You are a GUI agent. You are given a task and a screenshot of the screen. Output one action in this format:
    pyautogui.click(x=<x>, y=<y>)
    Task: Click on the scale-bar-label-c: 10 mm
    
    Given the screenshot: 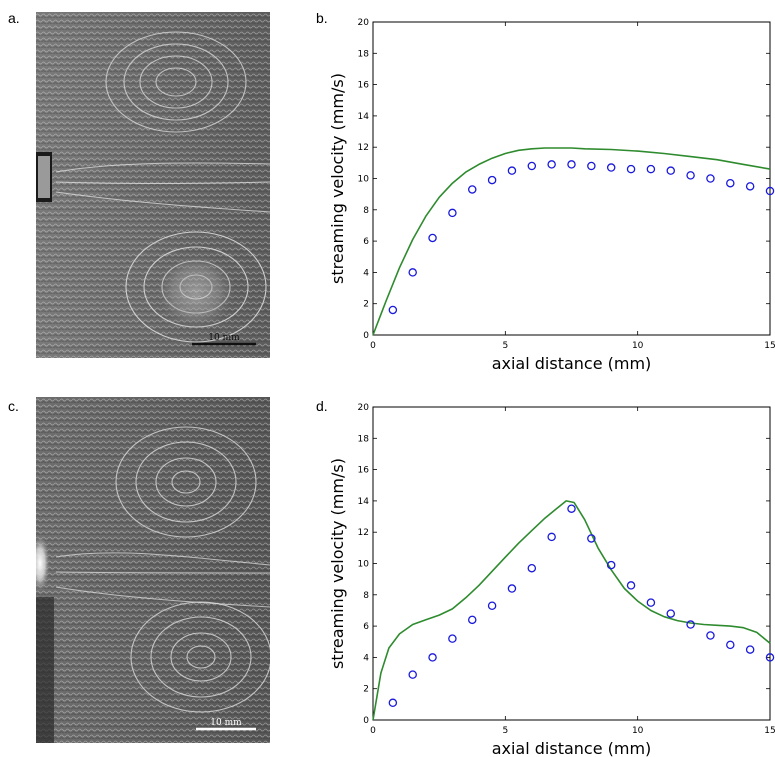 What is the action you would take?
    pyautogui.click(x=226, y=723)
    